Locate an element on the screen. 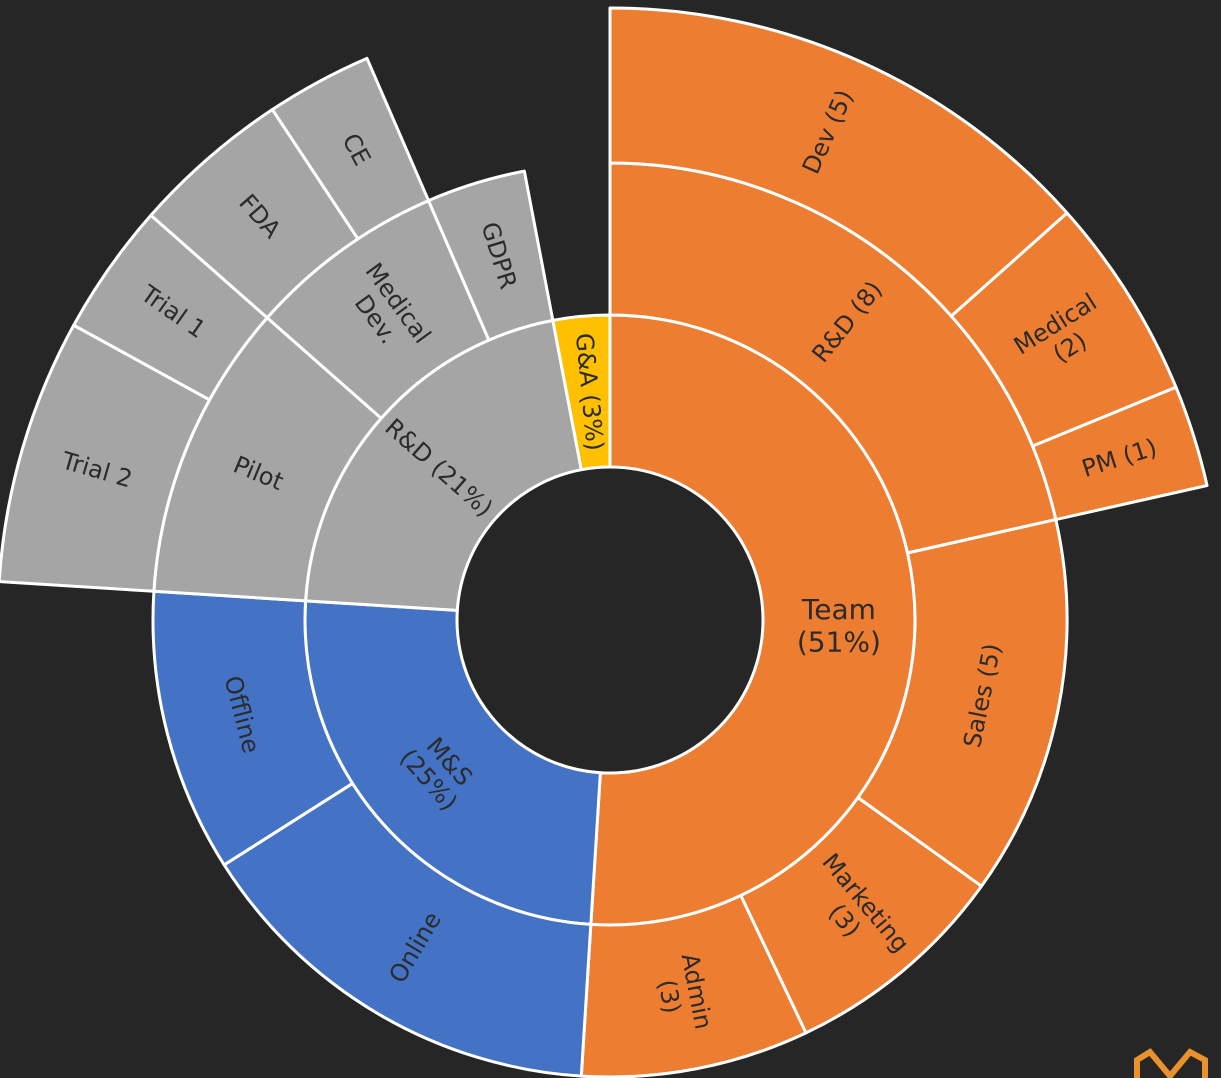 The width and height of the screenshot is (1221, 1078). segment-label-line: Team is located at coordinates (838, 609).